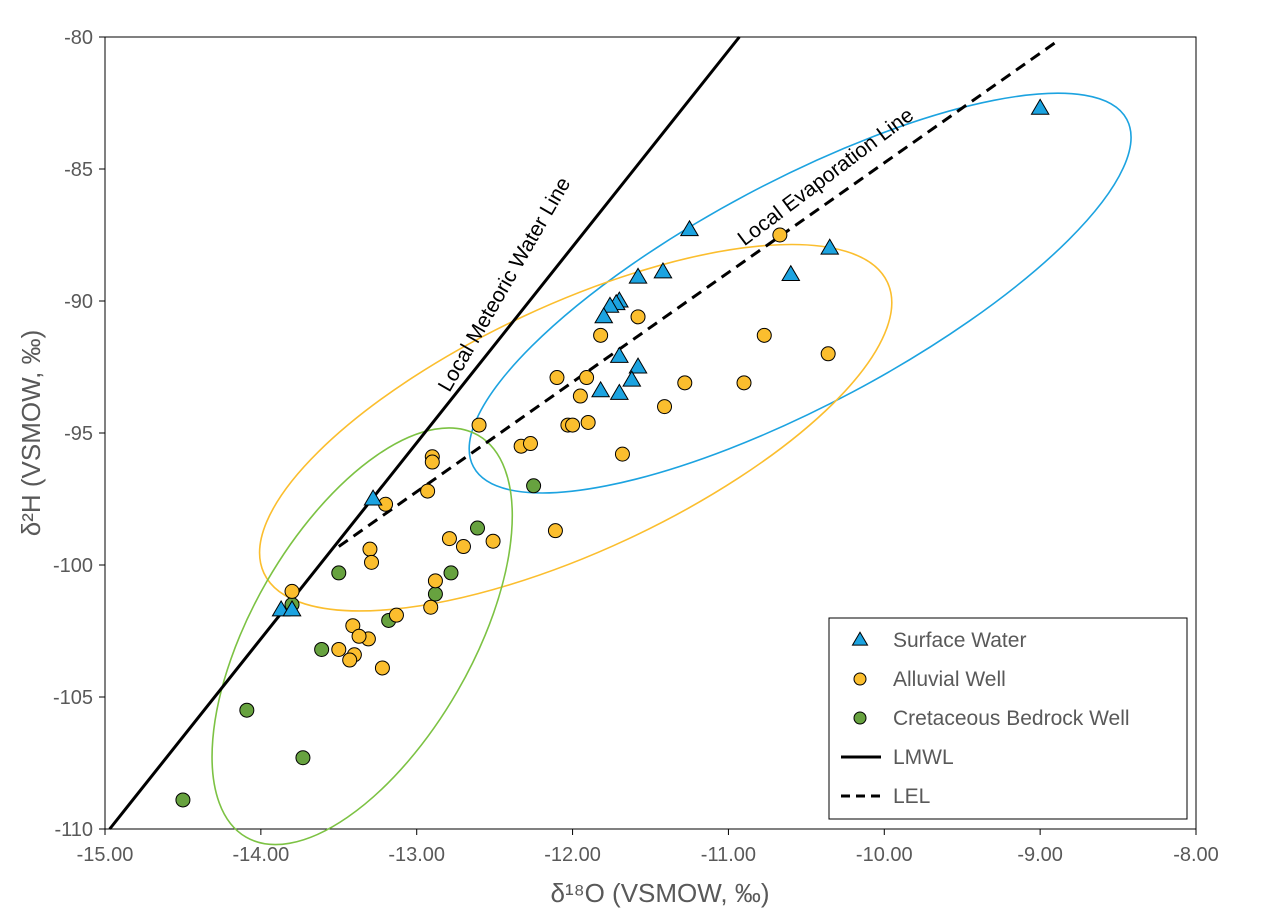 The image size is (1265, 919). Describe the element at coordinates (1011, 718) in the screenshot. I see `legend-label-cretaceous-bedrock-well: Cretaceous Bedrock Well` at that location.